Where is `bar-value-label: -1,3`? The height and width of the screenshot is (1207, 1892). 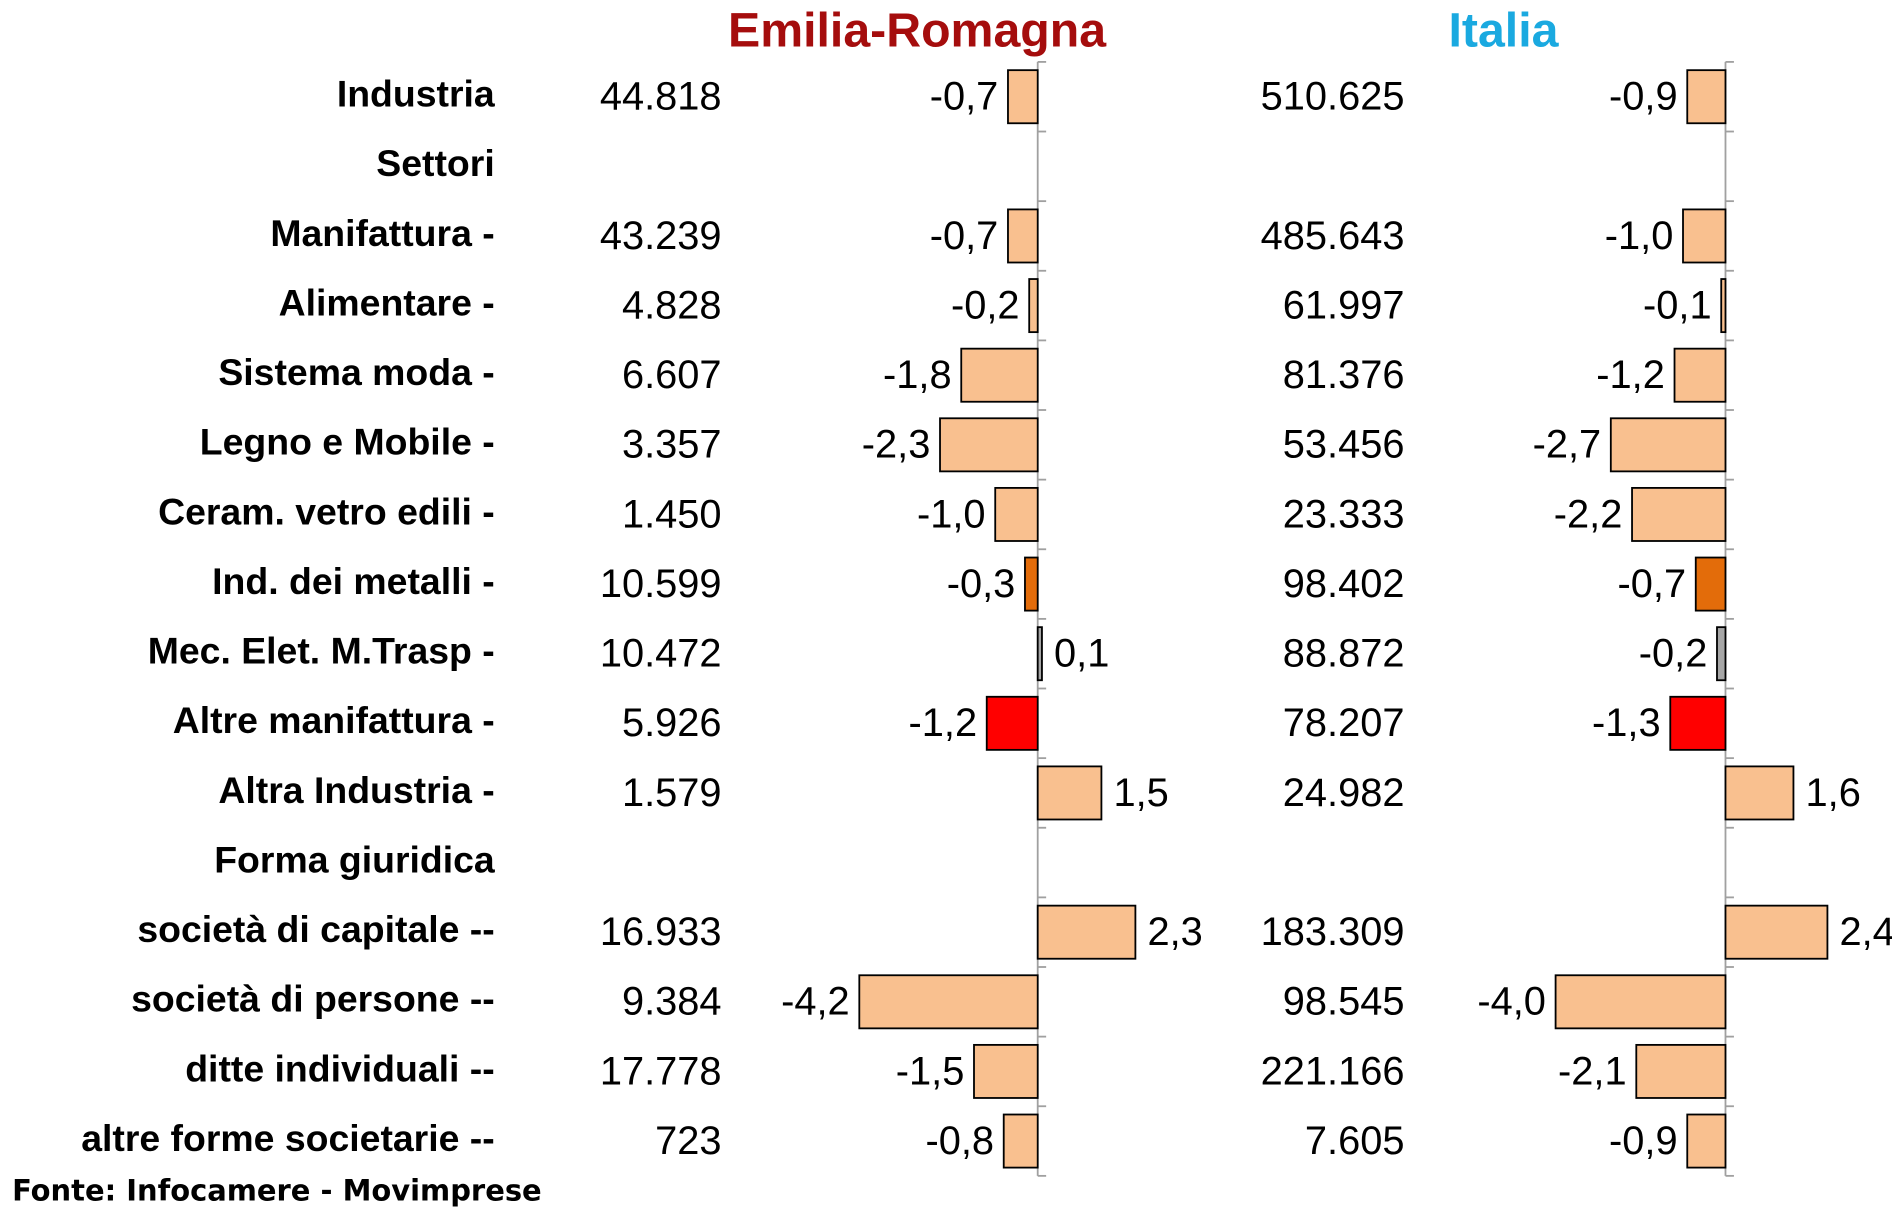 bar-value-label: -1,3 is located at coordinates (1626, 723).